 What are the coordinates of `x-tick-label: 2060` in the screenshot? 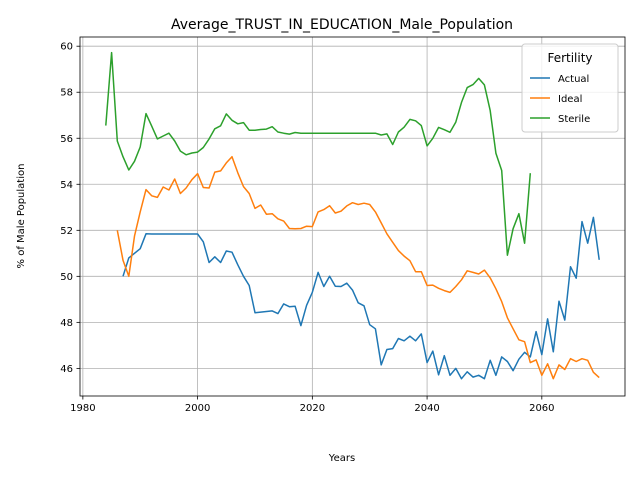 It's located at (541, 408).